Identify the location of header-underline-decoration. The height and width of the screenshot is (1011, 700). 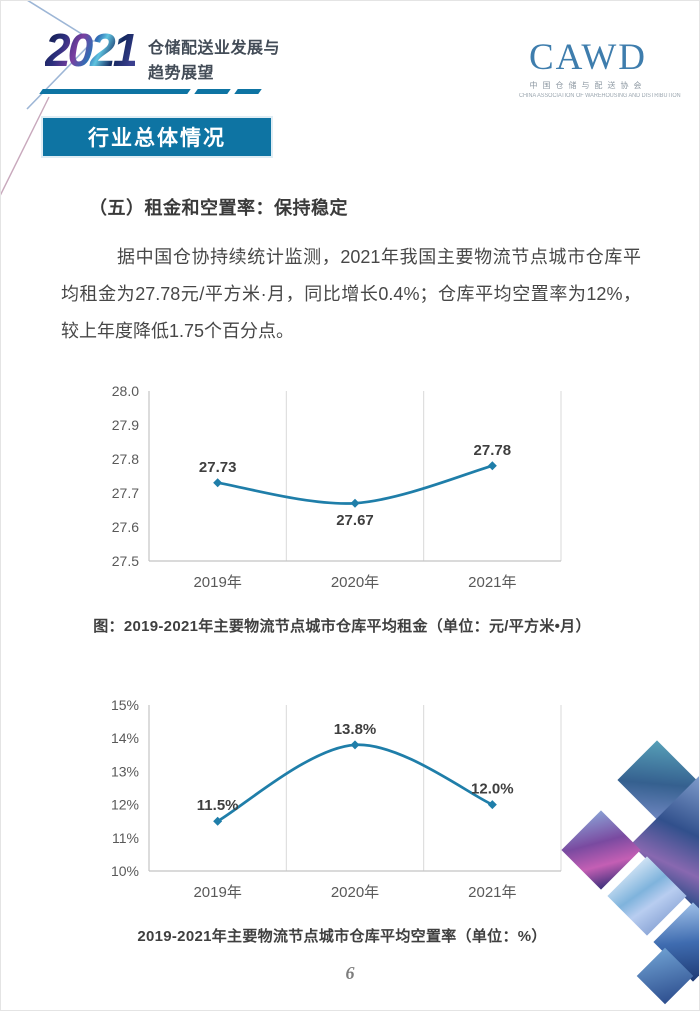
(153, 91).